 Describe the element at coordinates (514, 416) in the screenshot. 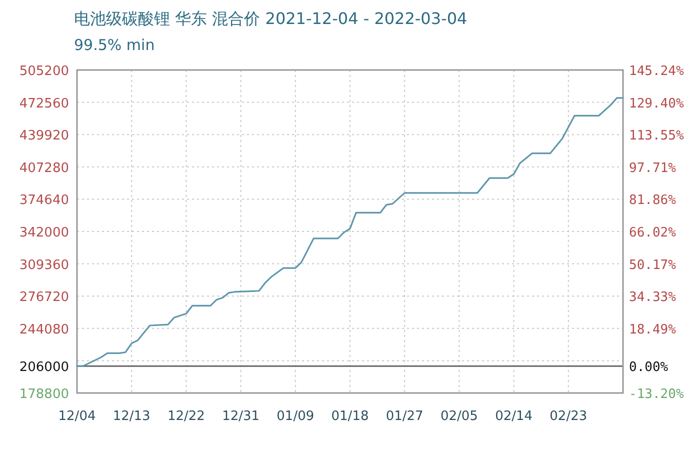

I see `x-tick-label: 02/14` at that location.